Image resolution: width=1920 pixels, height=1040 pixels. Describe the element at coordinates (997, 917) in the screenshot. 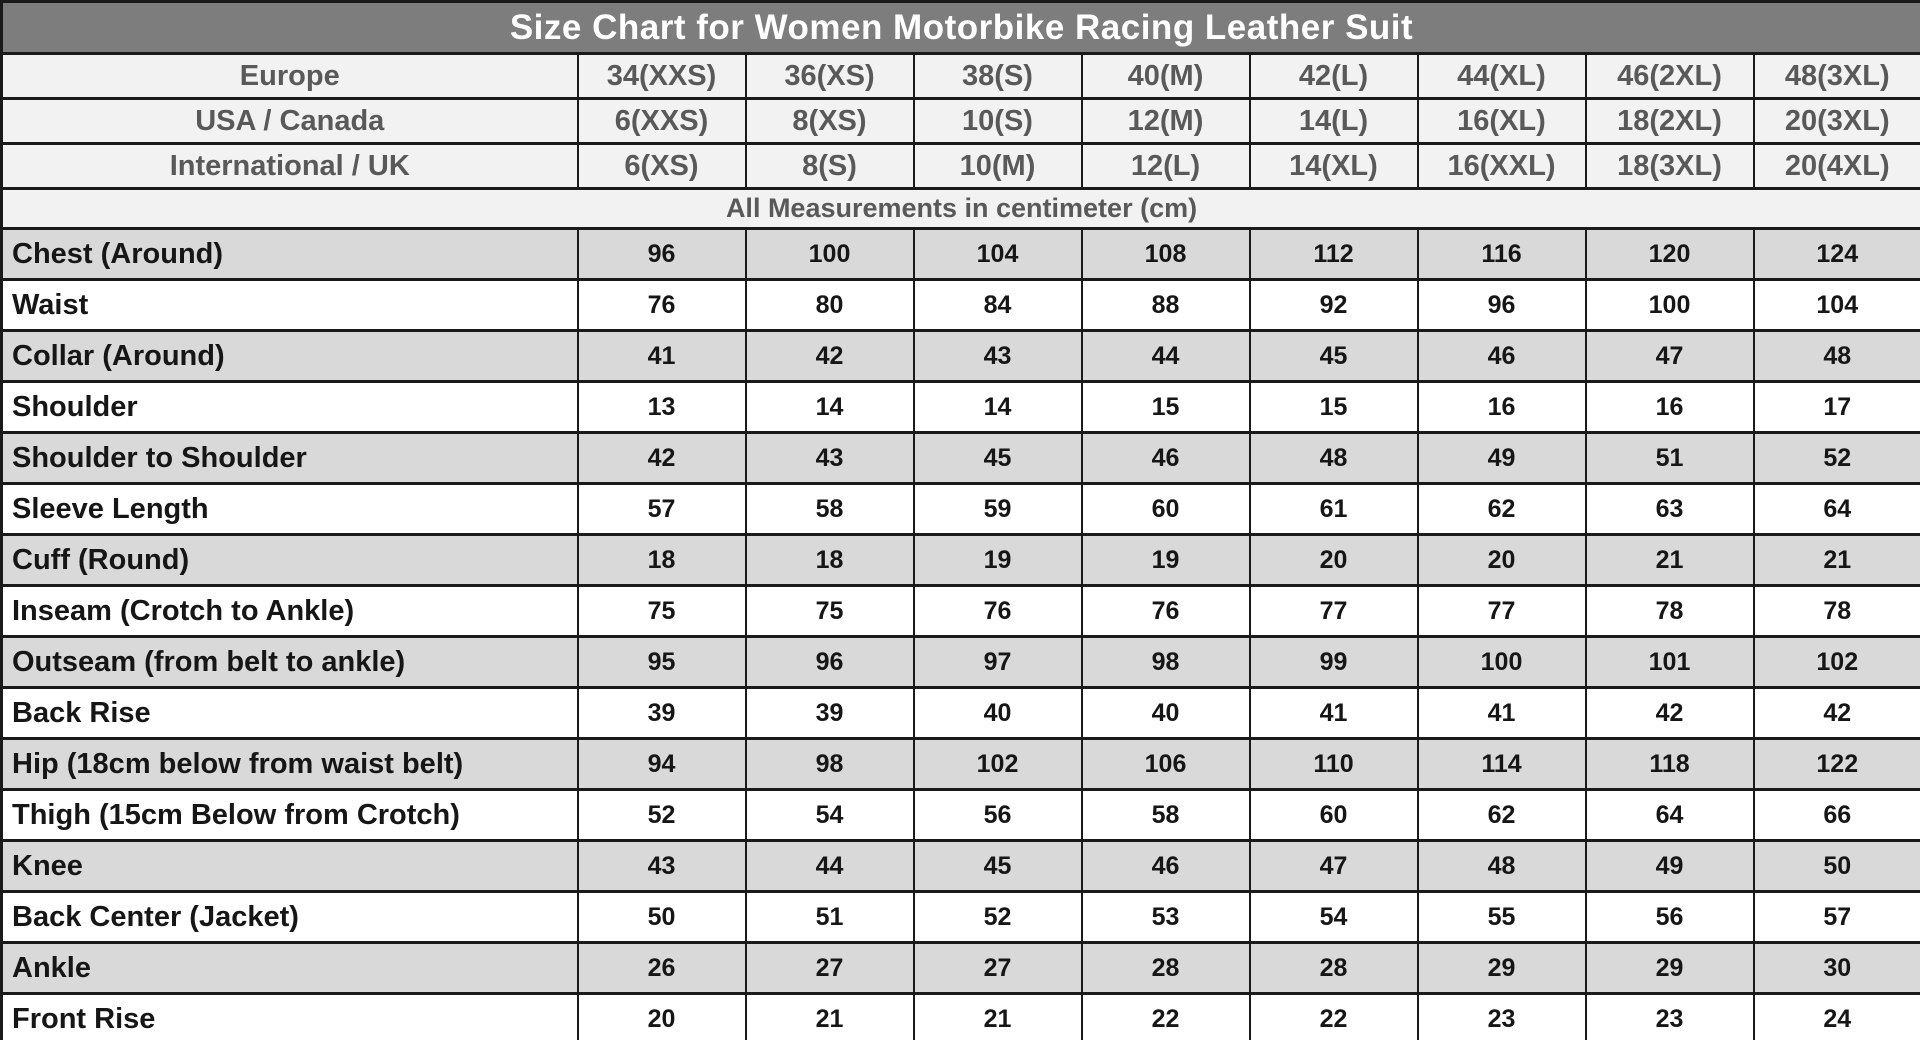

I see `measurement-value-cell: 52` at that location.